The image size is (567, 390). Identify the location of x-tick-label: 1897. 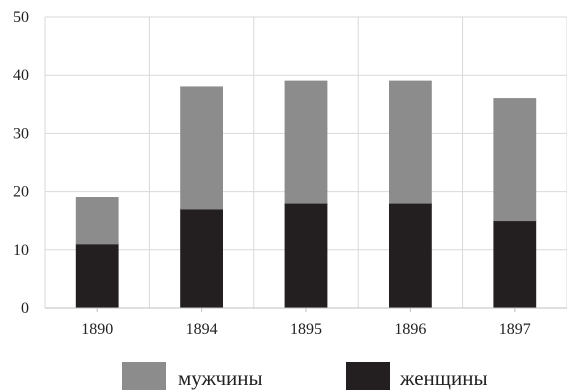
(515, 329).